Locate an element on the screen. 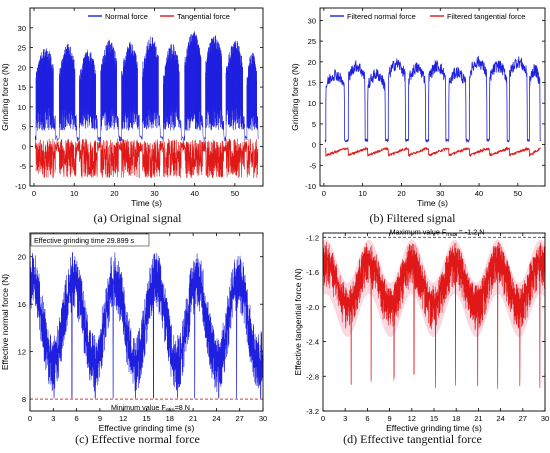  y-axis-label: Effective normal force (N) is located at coordinates (5, 322).